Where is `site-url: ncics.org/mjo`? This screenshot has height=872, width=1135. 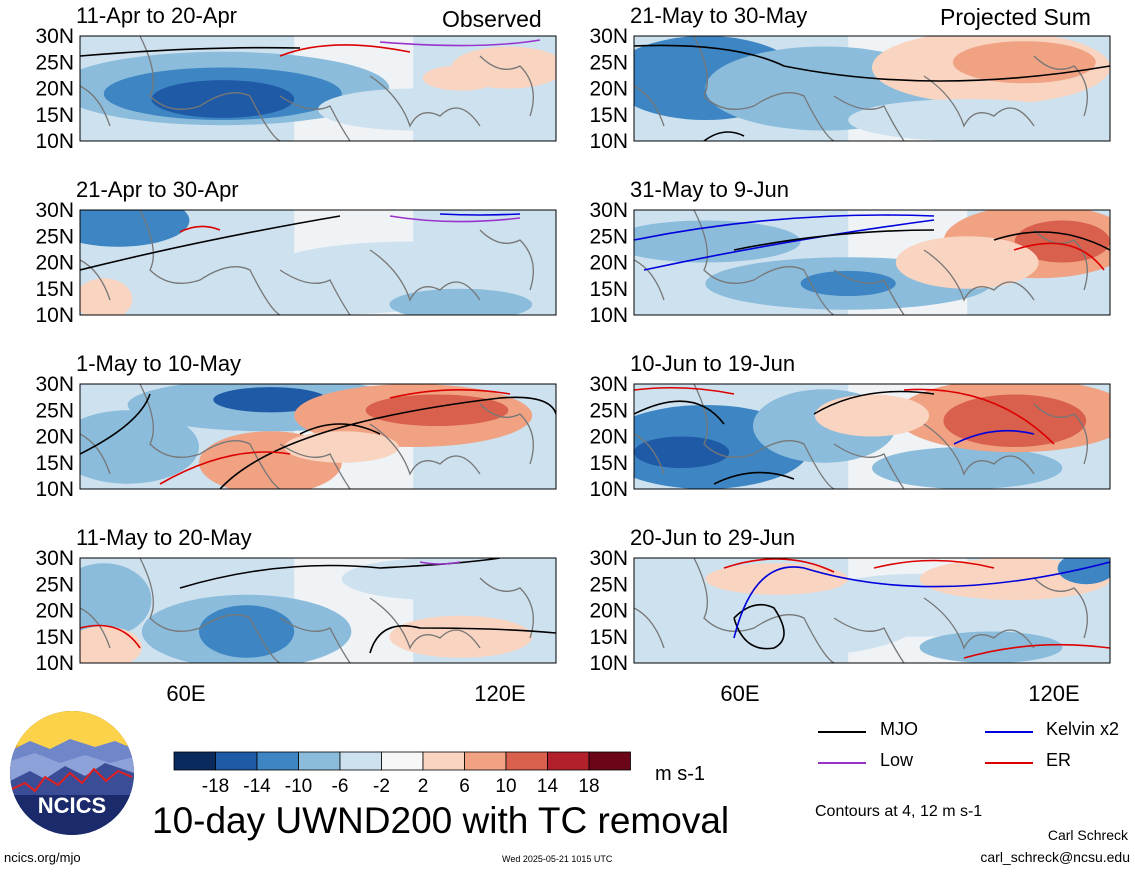
site-url: ncics.org/mjo is located at coordinates (42, 857).